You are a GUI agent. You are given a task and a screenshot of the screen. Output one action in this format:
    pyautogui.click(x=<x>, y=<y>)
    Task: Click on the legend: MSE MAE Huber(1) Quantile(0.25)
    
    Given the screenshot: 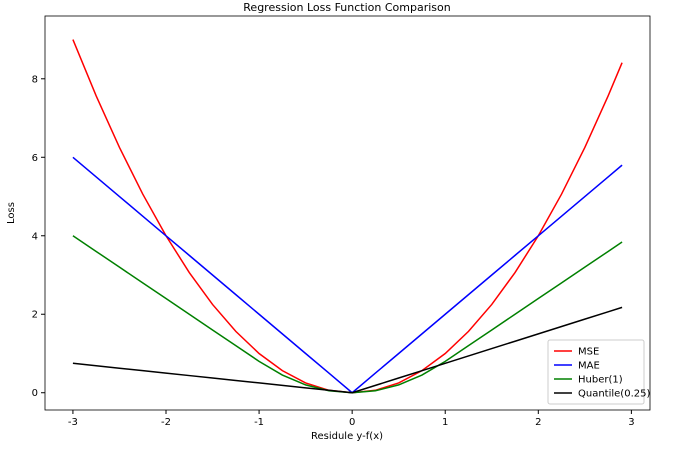 What is the action you would take?
    pyautogui.click(x=598, y=372)
    